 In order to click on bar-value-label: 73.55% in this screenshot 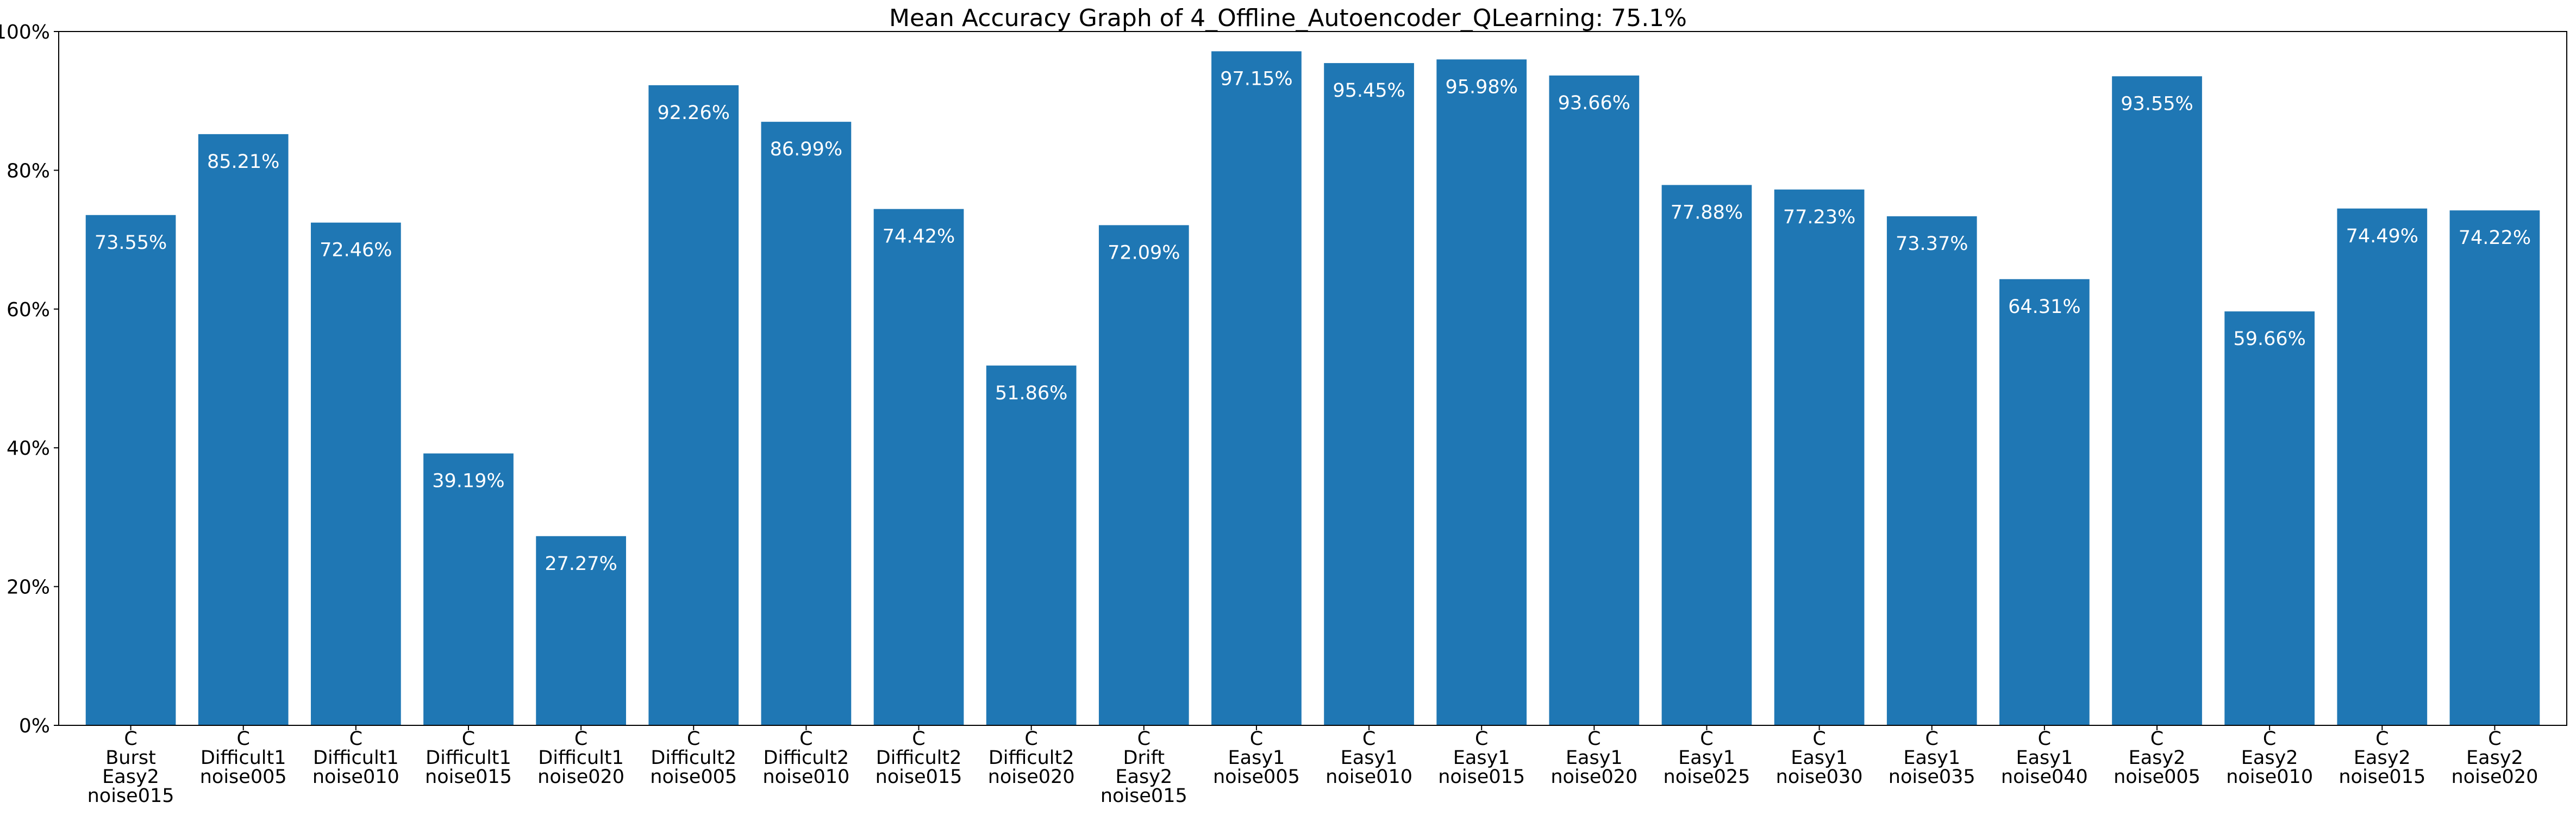, I will do `click(131, 243)`.